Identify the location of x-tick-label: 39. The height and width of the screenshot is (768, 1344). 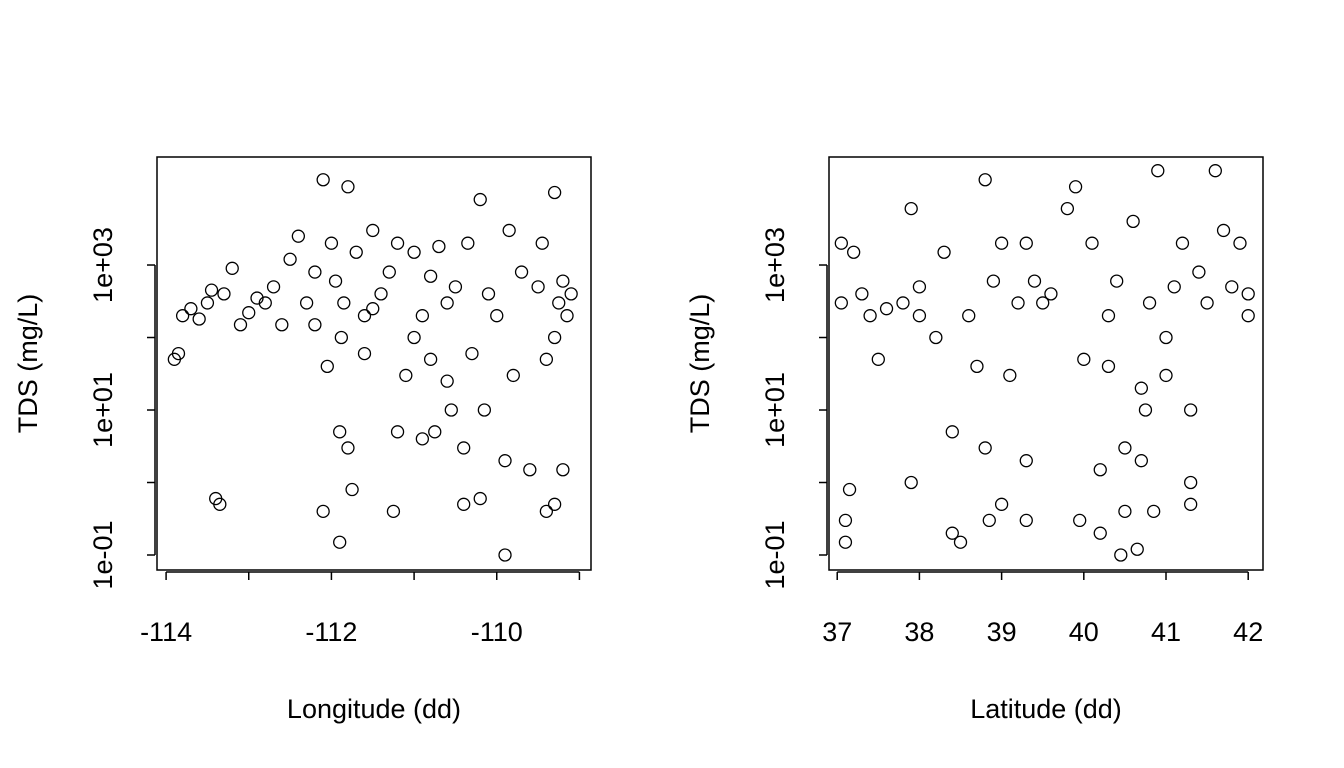
(1002, 632).